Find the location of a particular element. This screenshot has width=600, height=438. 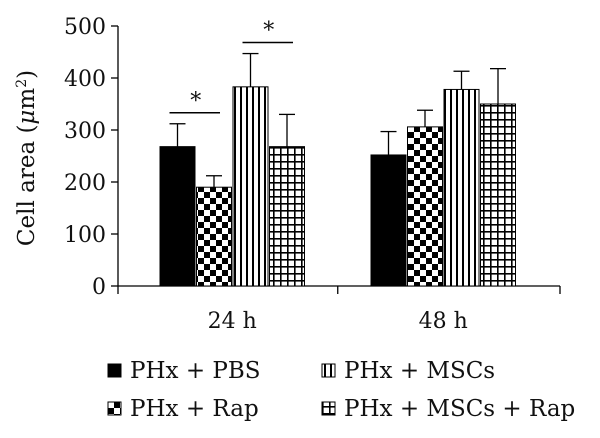

bar-phx-mscs-rap-48h is located at coordinates (498, 195).